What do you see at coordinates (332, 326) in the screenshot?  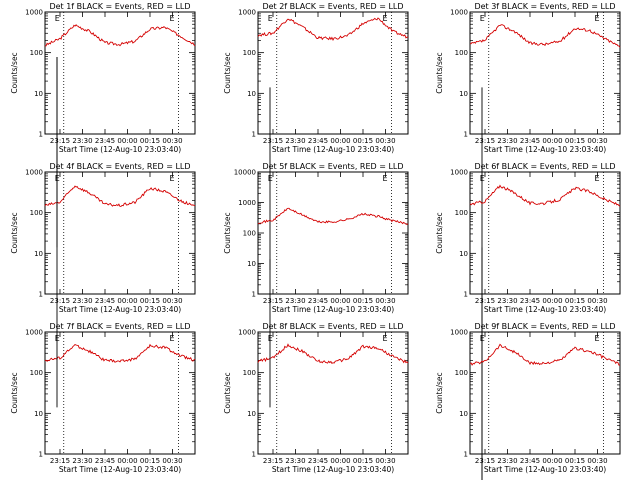 I see `panel-title: Det 8f BLACK = Events, RED = LLD` at bounding box center [332, 326].